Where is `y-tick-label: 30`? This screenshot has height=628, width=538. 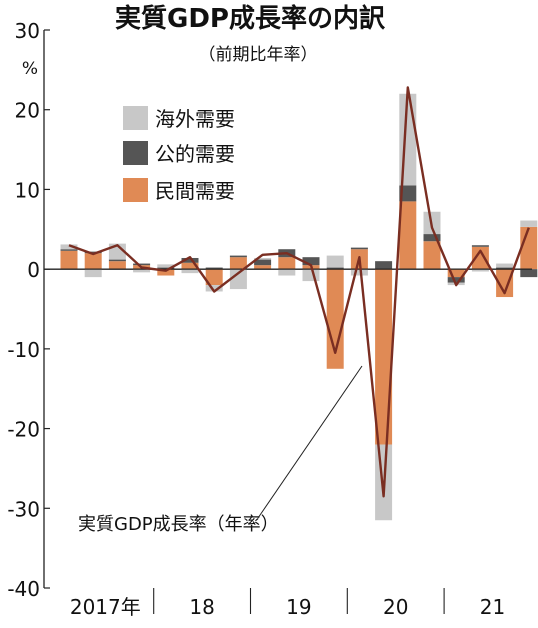
y-tick-label: 30 is located at coordinates (27, 31).